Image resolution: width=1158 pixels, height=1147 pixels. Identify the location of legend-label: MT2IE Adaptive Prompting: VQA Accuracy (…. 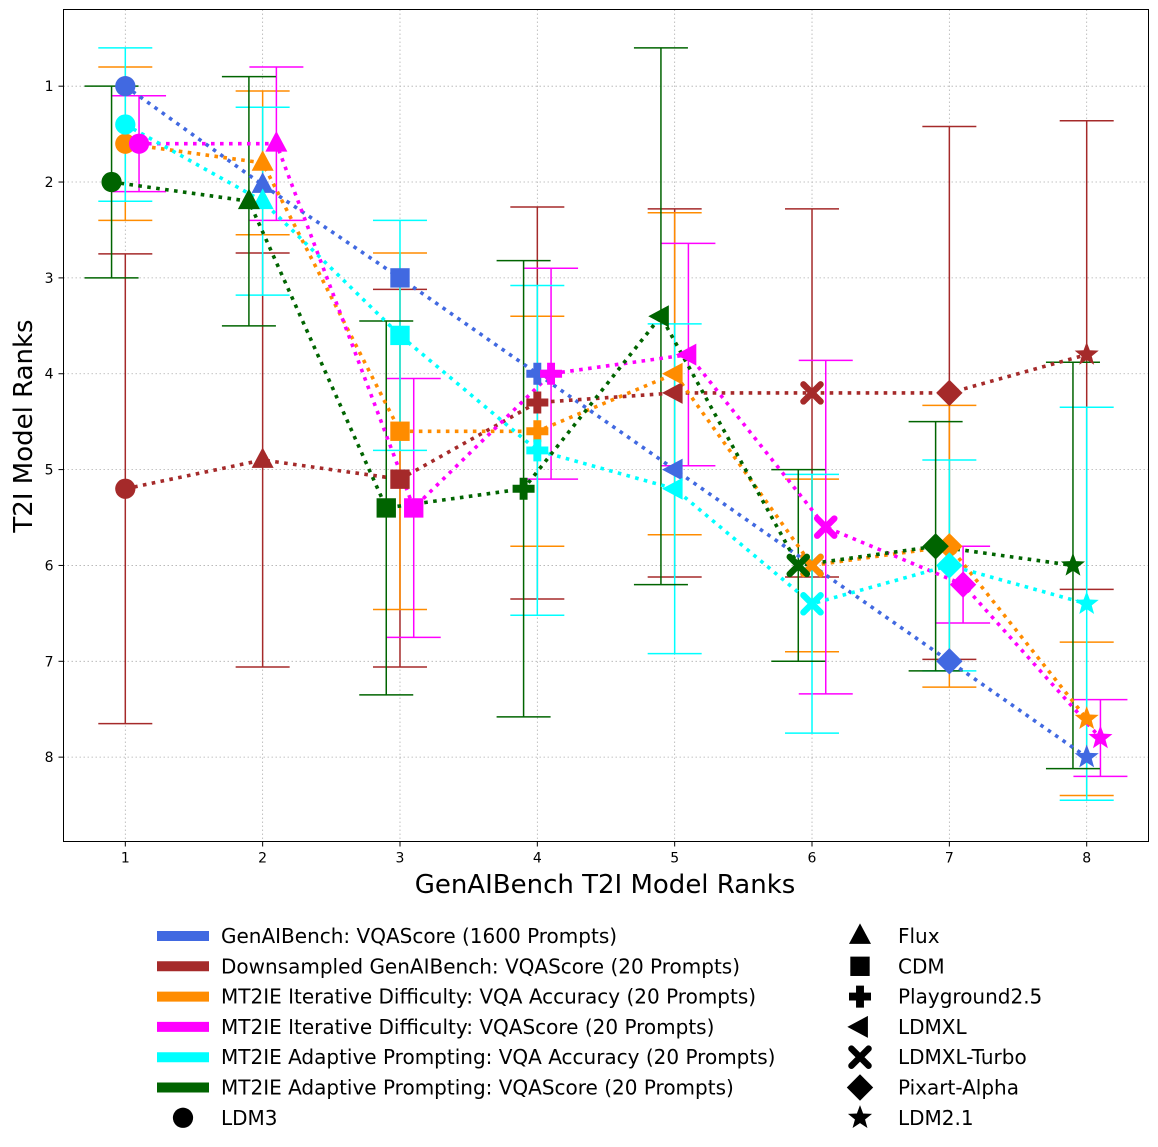
(498, 1057).